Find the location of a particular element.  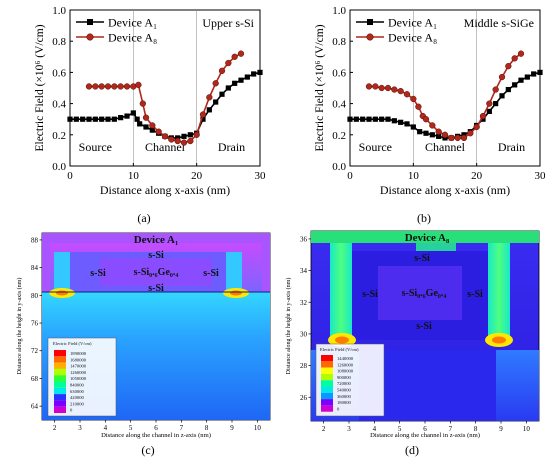

heatmap-d-fin-core is located at coordinates (420, 293).